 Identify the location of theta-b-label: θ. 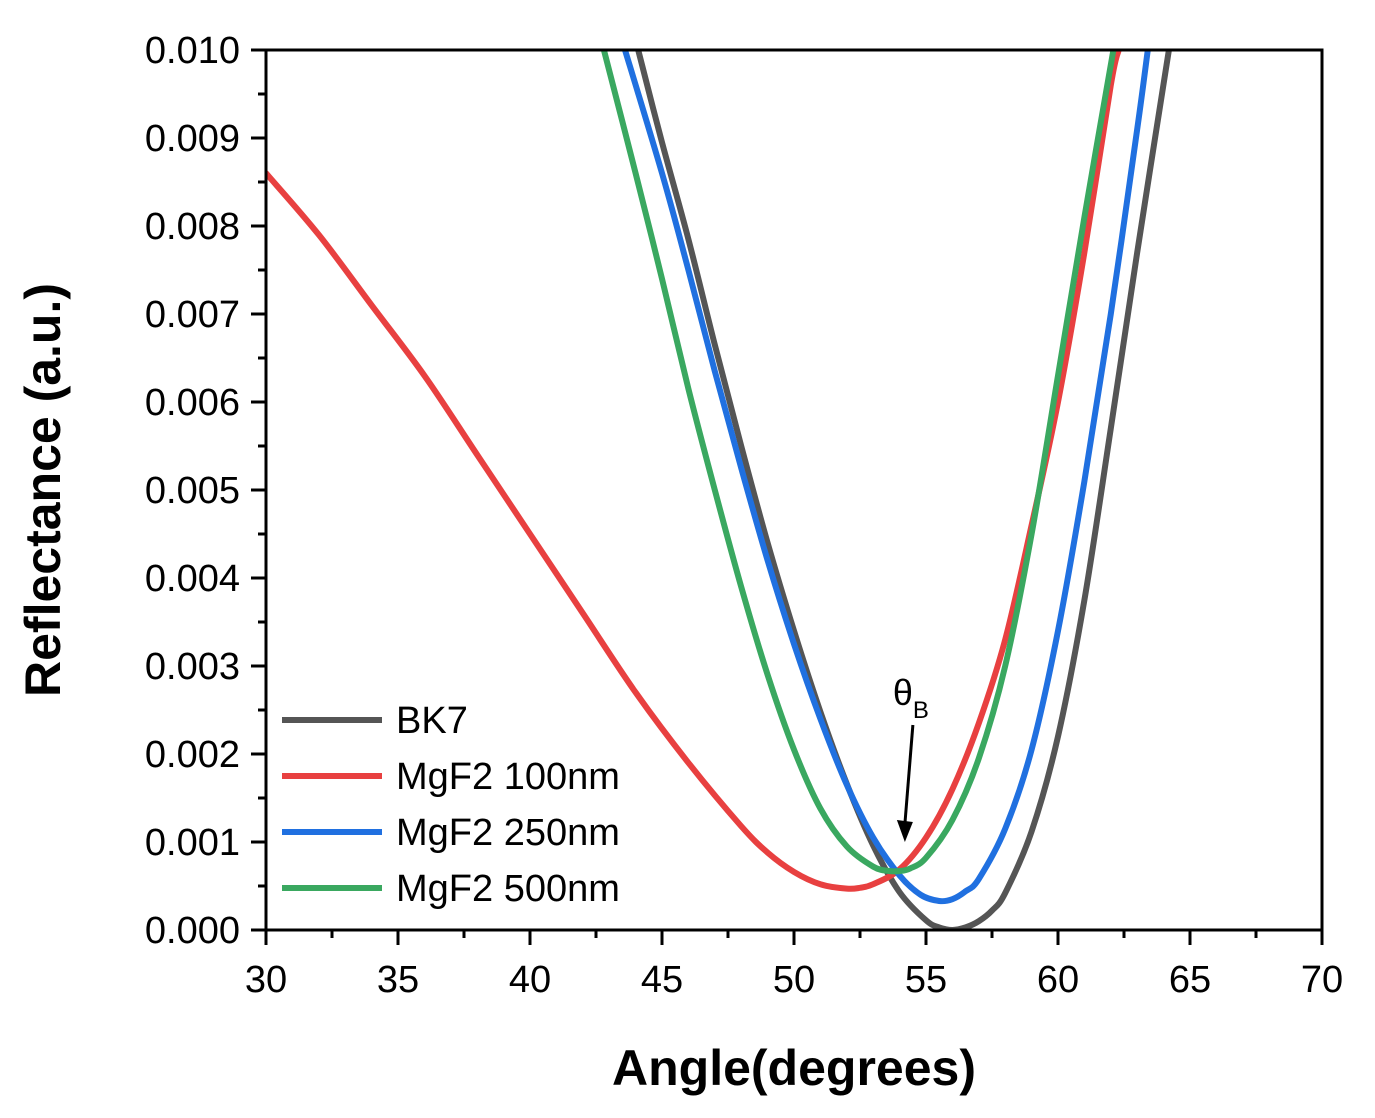
(903, 692).